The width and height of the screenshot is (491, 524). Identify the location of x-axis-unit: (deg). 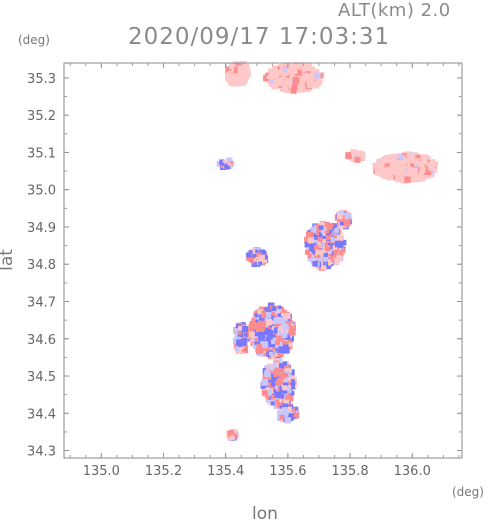
(468, 492).